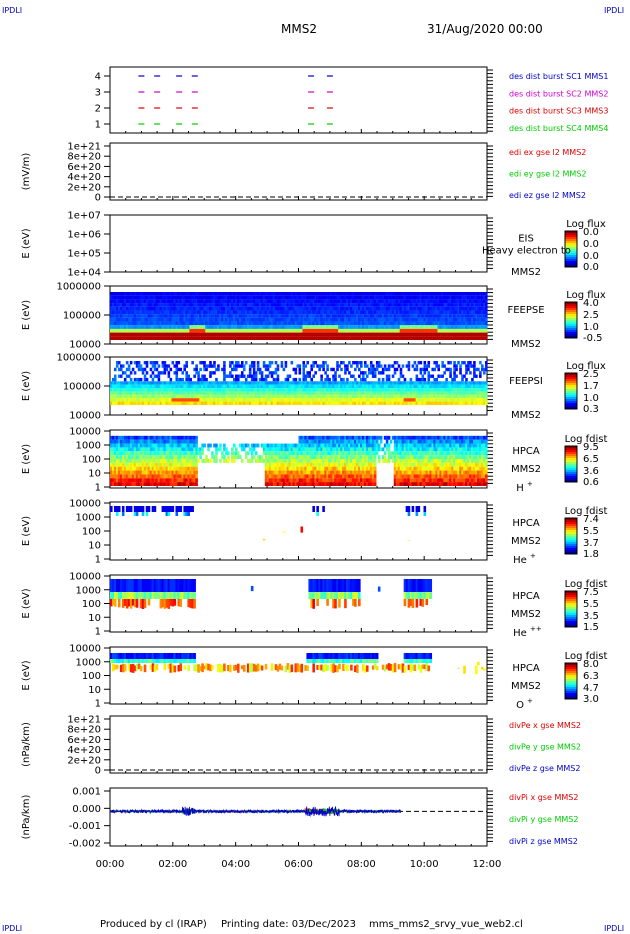  What do you see at coordinates (526, 239) in the screenshot?
I see `eis-instrument-label: EIS` at bounding box center [526, 239].